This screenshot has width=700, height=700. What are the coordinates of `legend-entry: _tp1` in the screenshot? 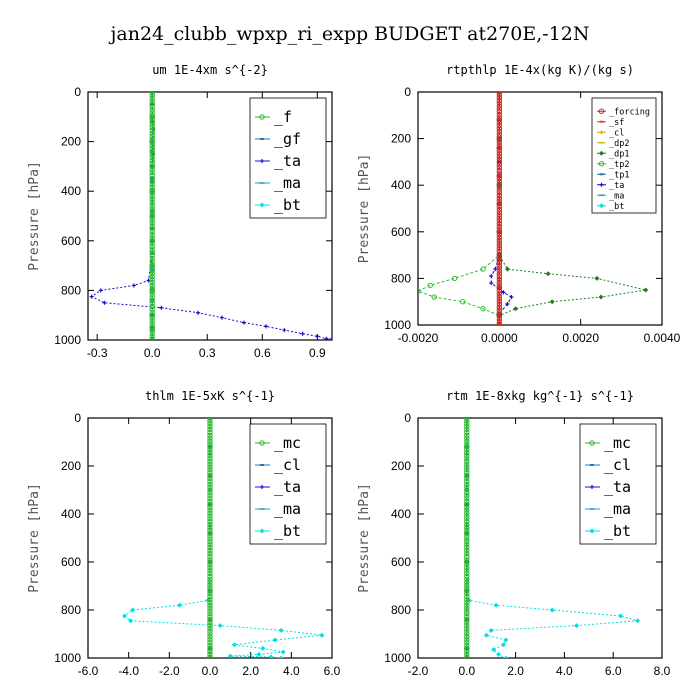 It's located at (613, 175).